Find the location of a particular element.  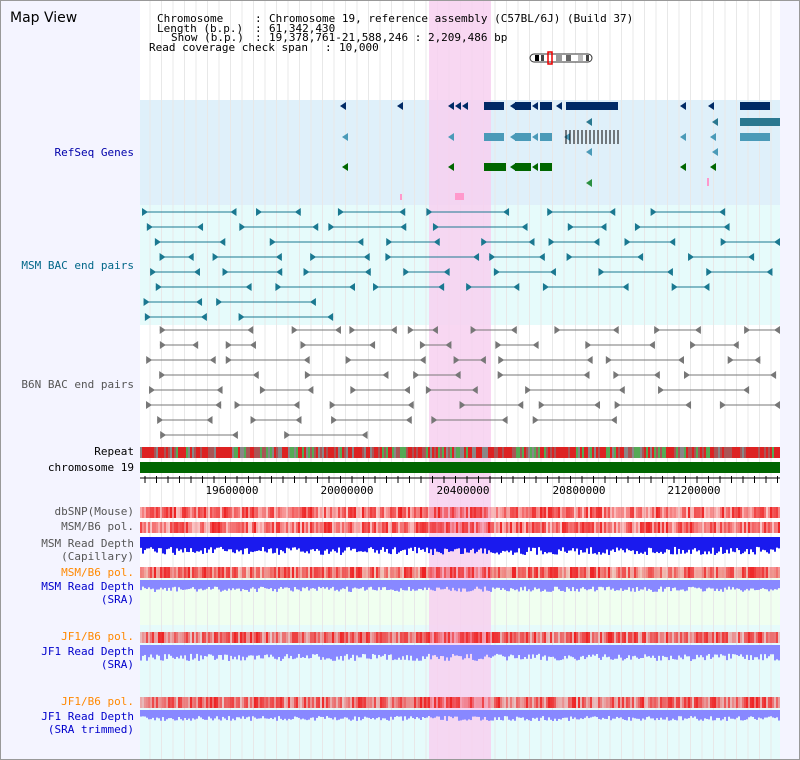

chromosome-label: Chromosome is located at coordinates (190, 18).